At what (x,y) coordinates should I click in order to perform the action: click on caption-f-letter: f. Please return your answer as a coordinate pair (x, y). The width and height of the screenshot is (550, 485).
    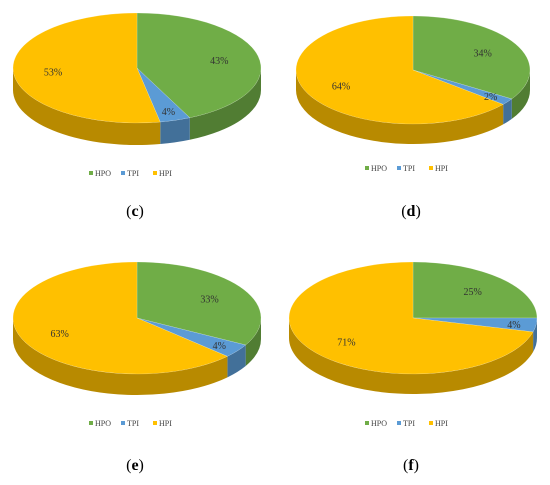
    Looking at the image, I should click on (411, 465).